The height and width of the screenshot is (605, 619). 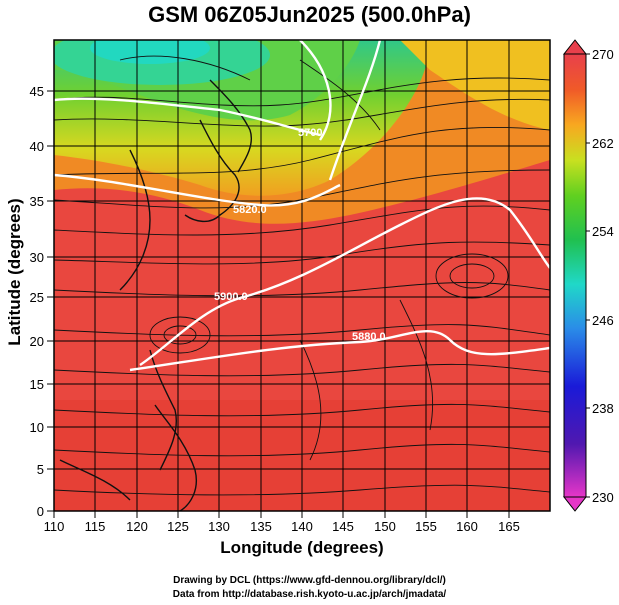 I want to click on colorbar-label: 270, so click(x=603, y=54).